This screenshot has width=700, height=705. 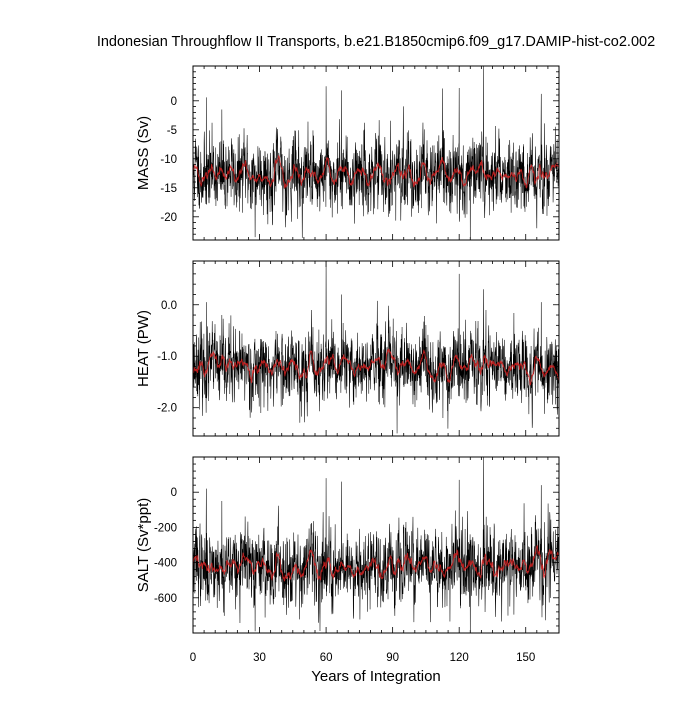 I want to click on y-tick-label: -10, so click(x=168, y=160).